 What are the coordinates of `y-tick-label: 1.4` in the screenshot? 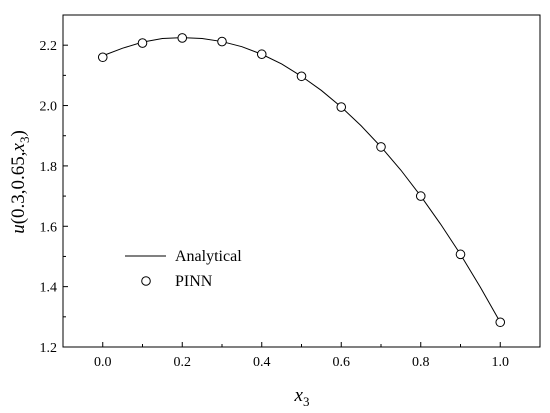 It's located at (49, 288).